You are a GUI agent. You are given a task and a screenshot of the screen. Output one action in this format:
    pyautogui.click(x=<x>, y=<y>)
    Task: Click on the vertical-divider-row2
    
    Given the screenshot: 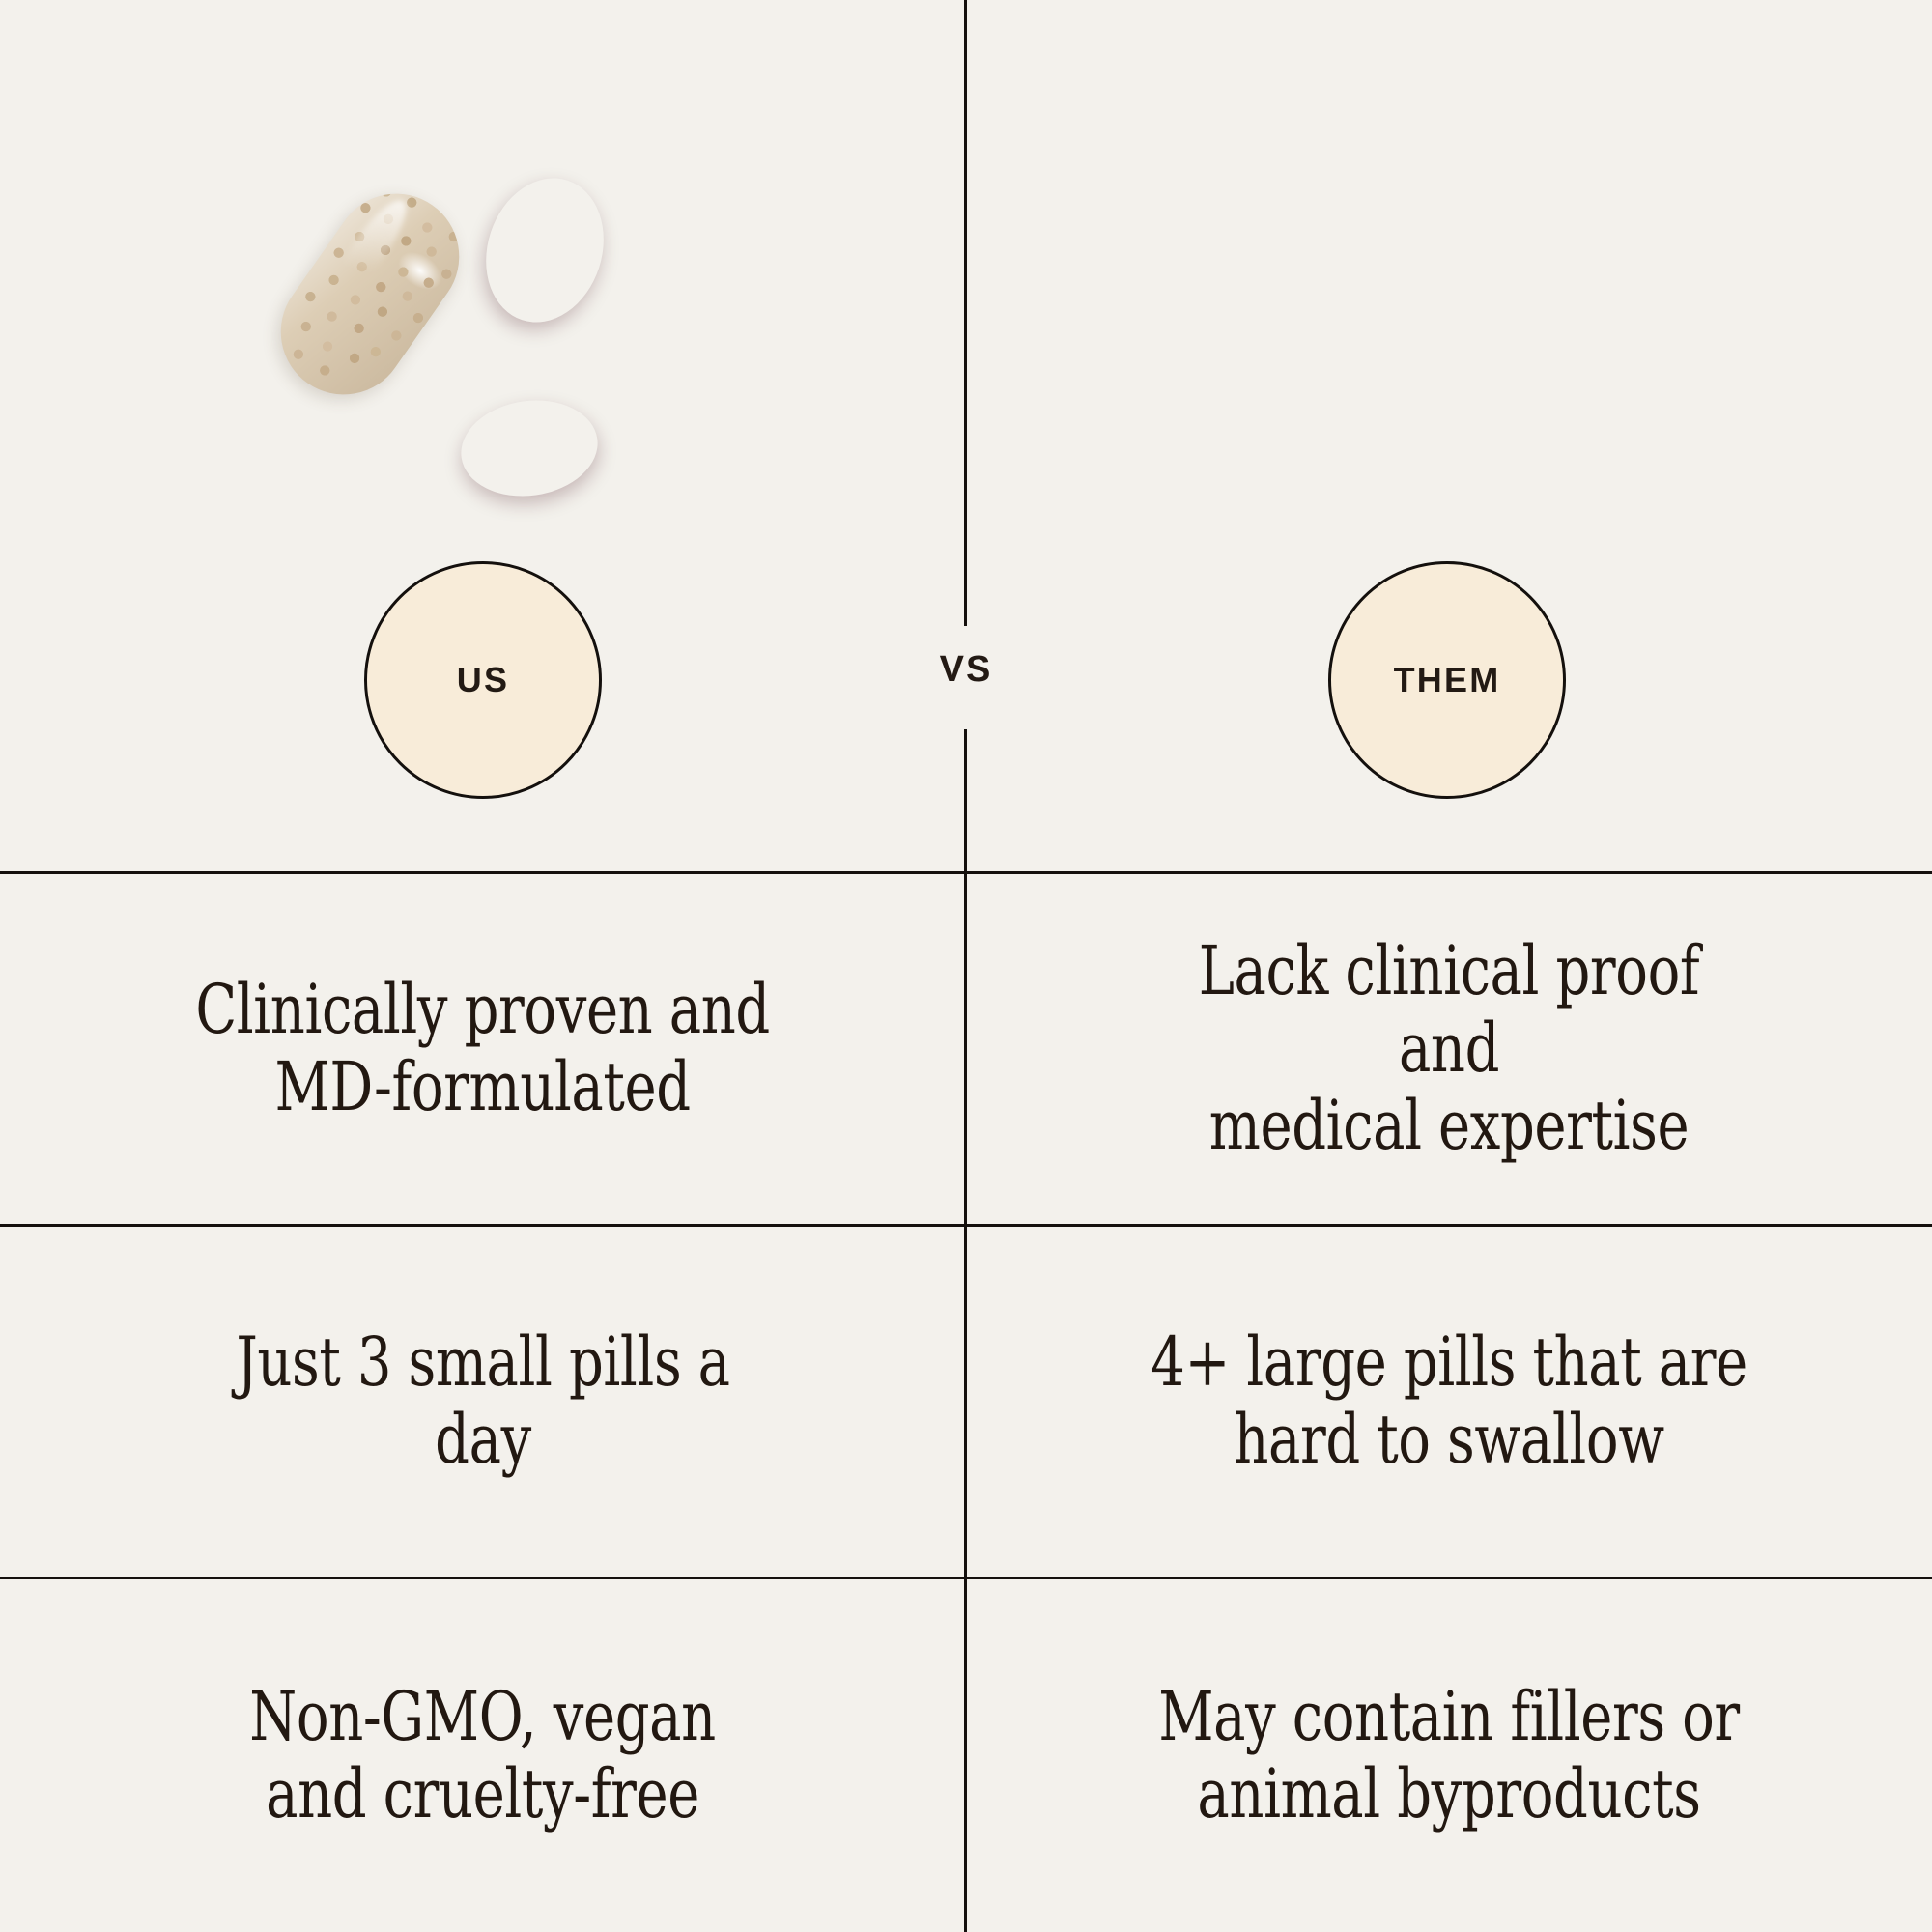 What is the action you would take?
    pyautogui.click(x=965, y=1402)
    